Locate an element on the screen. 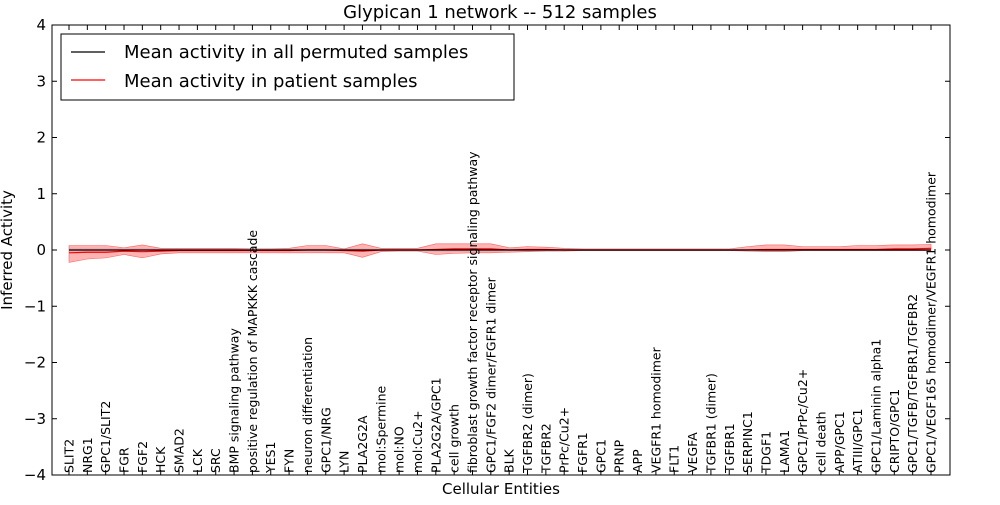  y-tick-label: 4 is located at coordinates (41, 25).